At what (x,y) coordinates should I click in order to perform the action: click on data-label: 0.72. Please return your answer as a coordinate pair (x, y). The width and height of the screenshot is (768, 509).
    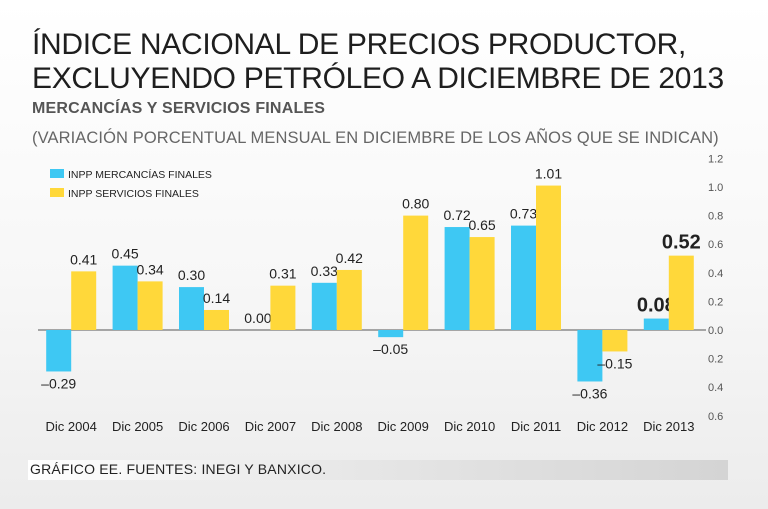
    Looking at the image, I should click on (456, 215).